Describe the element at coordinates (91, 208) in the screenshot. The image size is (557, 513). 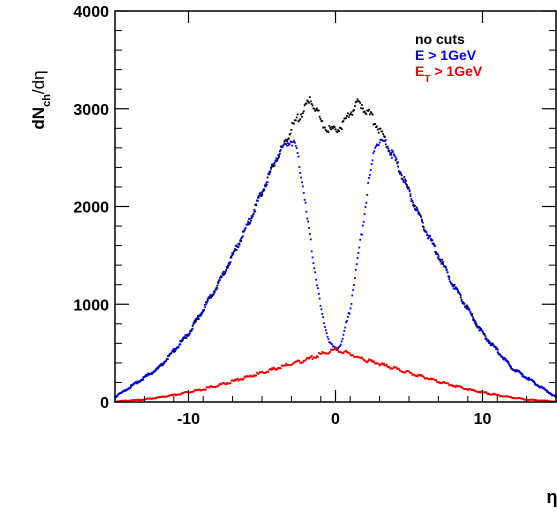
I see `y-tick-label: 2000` at that location.